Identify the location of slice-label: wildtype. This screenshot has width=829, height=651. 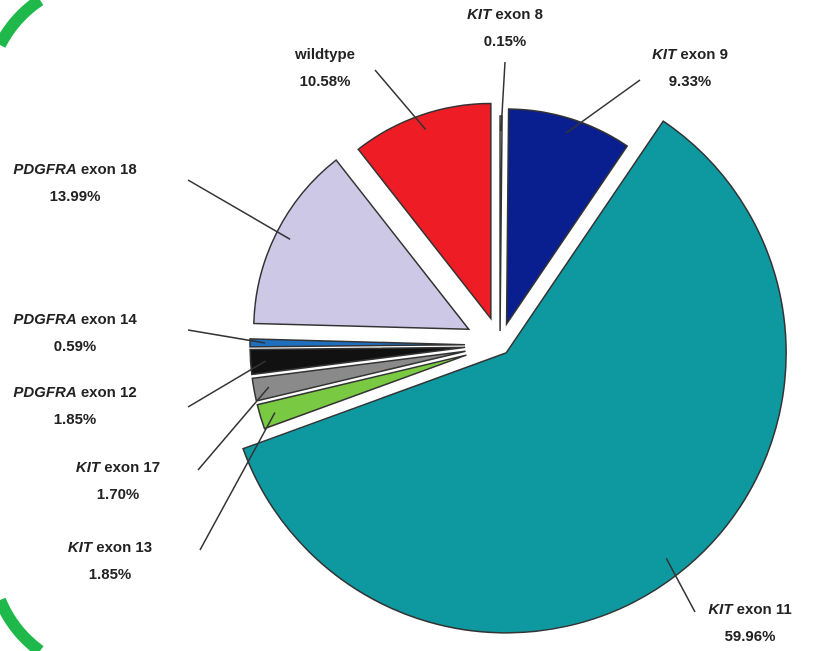
(324, 54).